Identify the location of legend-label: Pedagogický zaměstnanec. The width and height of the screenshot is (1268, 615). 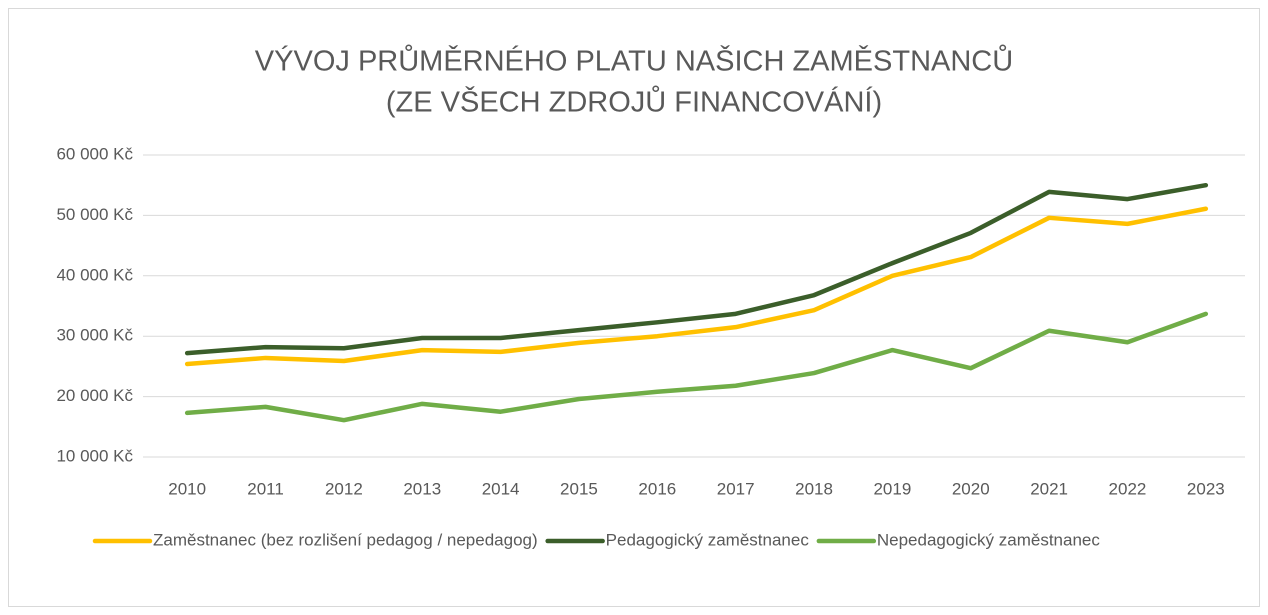
(708, 539).